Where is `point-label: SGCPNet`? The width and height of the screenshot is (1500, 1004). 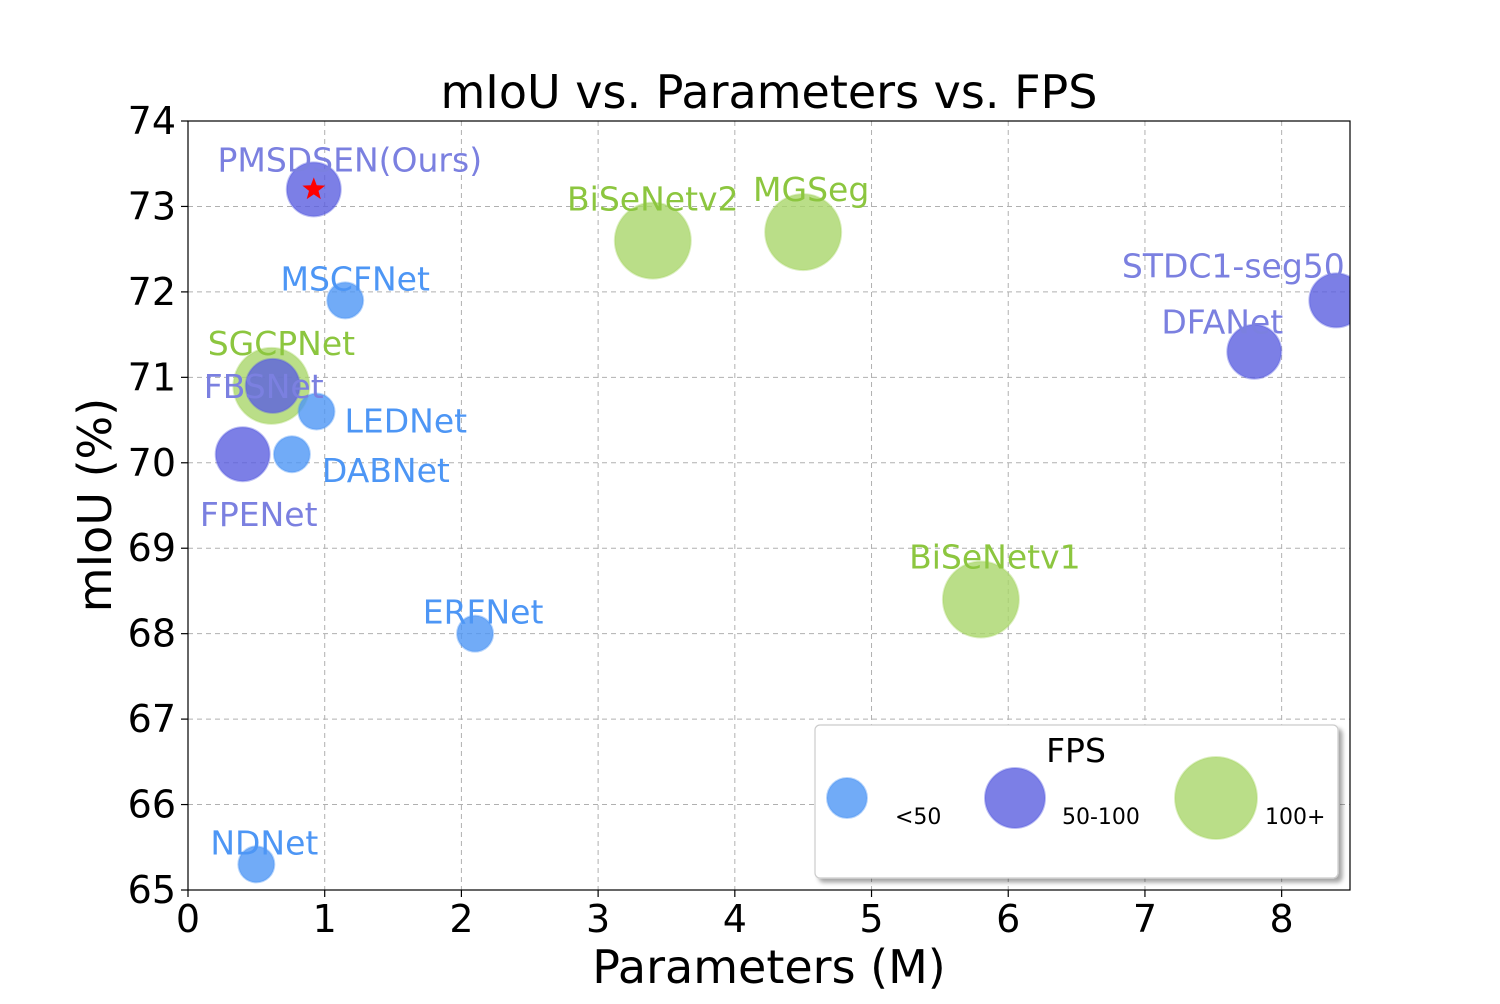
point-label: SGCPNet is located at coordinates (281, 343).